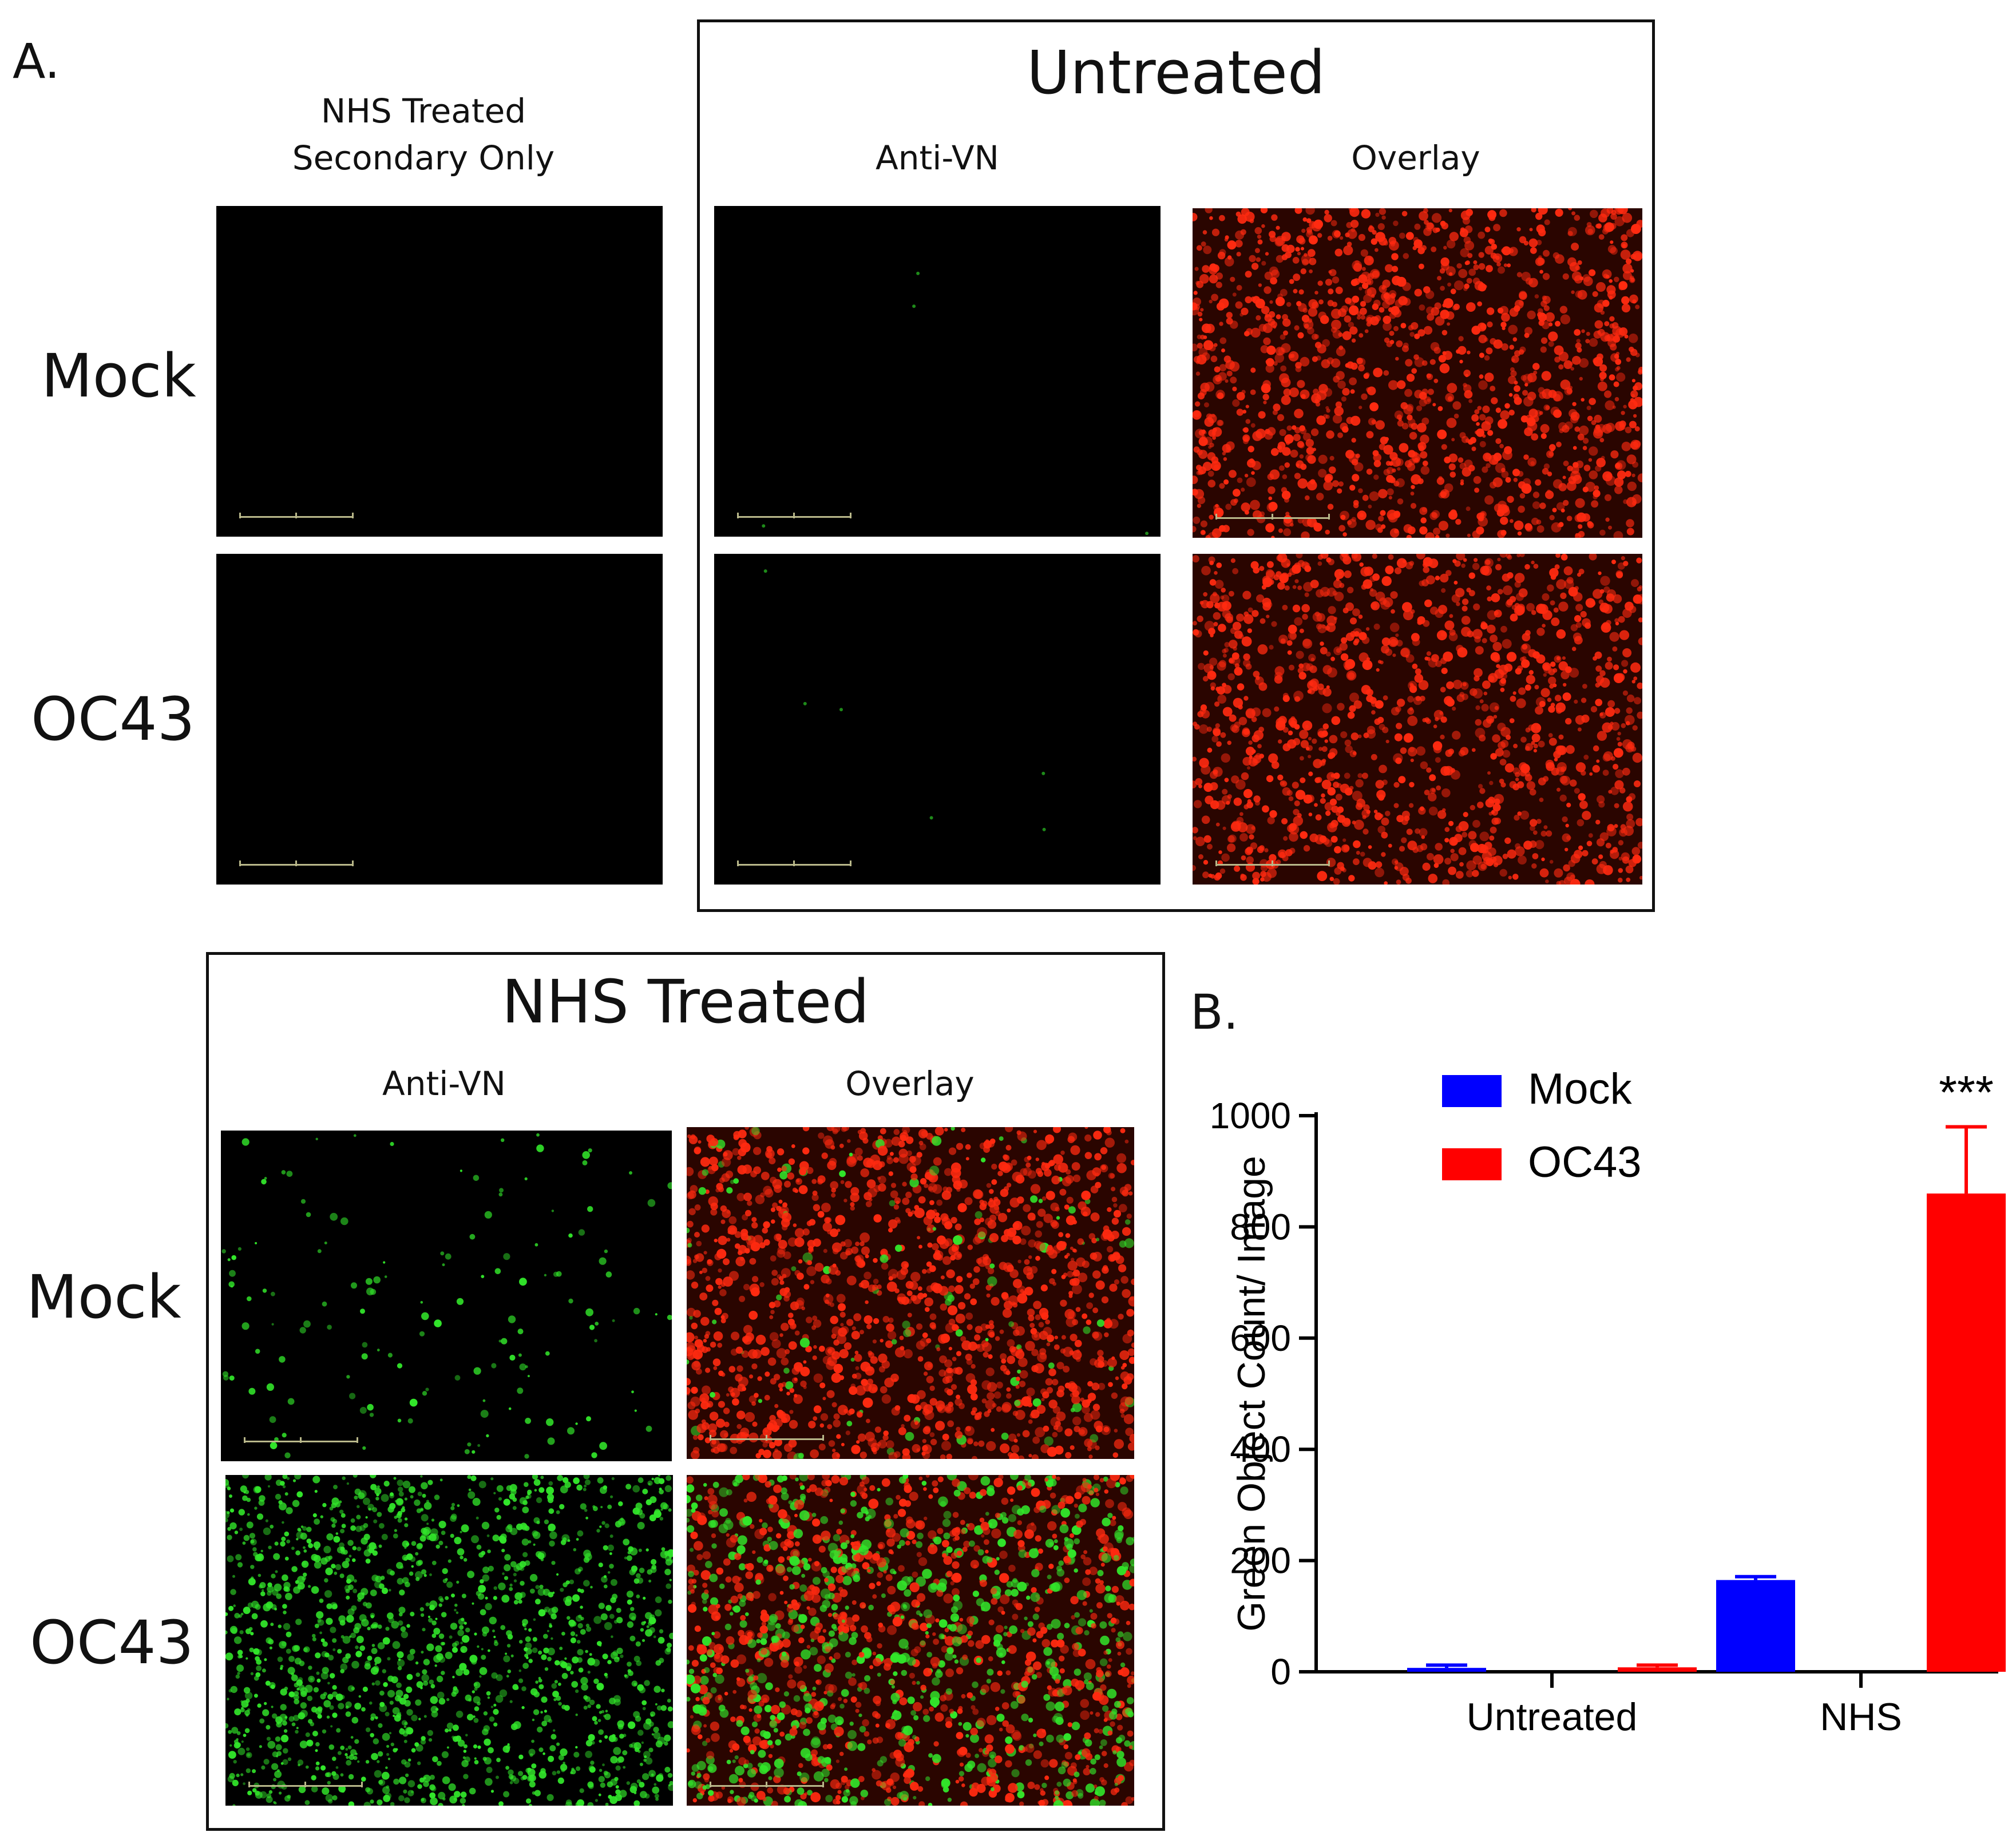  What do you see at coordinates (1585, 1162) in the screenshot?
I see `legend-label: OC43` at bounding box center [1585, 1162].